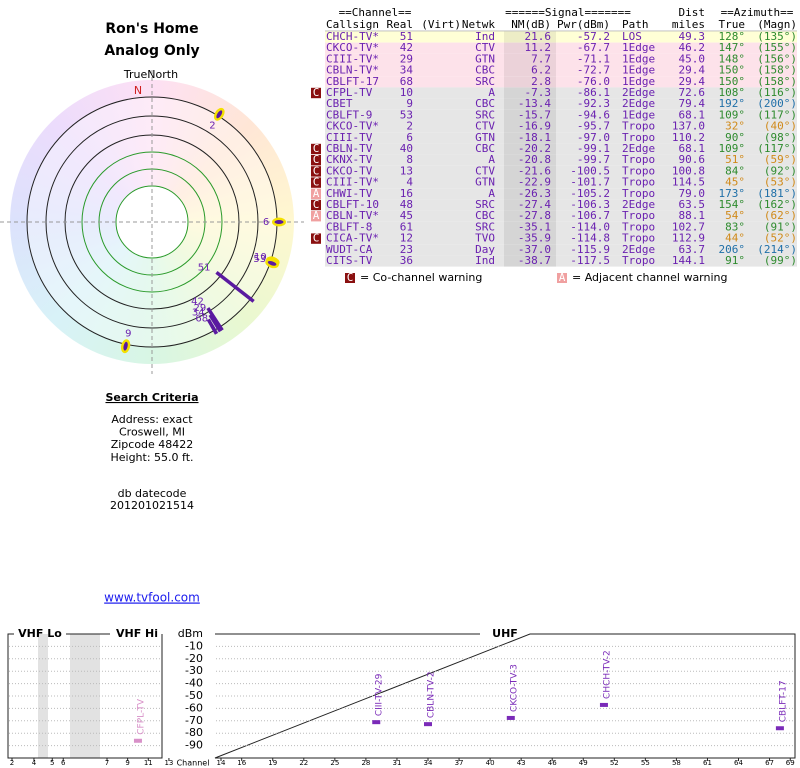 Image resolution: width=800 pixels, height=768 pixels. I want to click on cell-dist: 29.4, so click(692, 70).